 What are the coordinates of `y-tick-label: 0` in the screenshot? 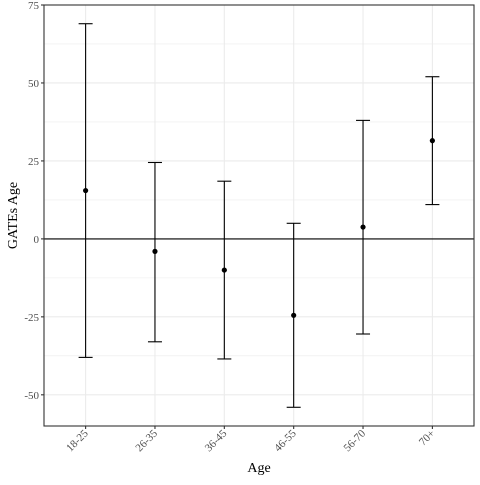 It's located at (37, 240).